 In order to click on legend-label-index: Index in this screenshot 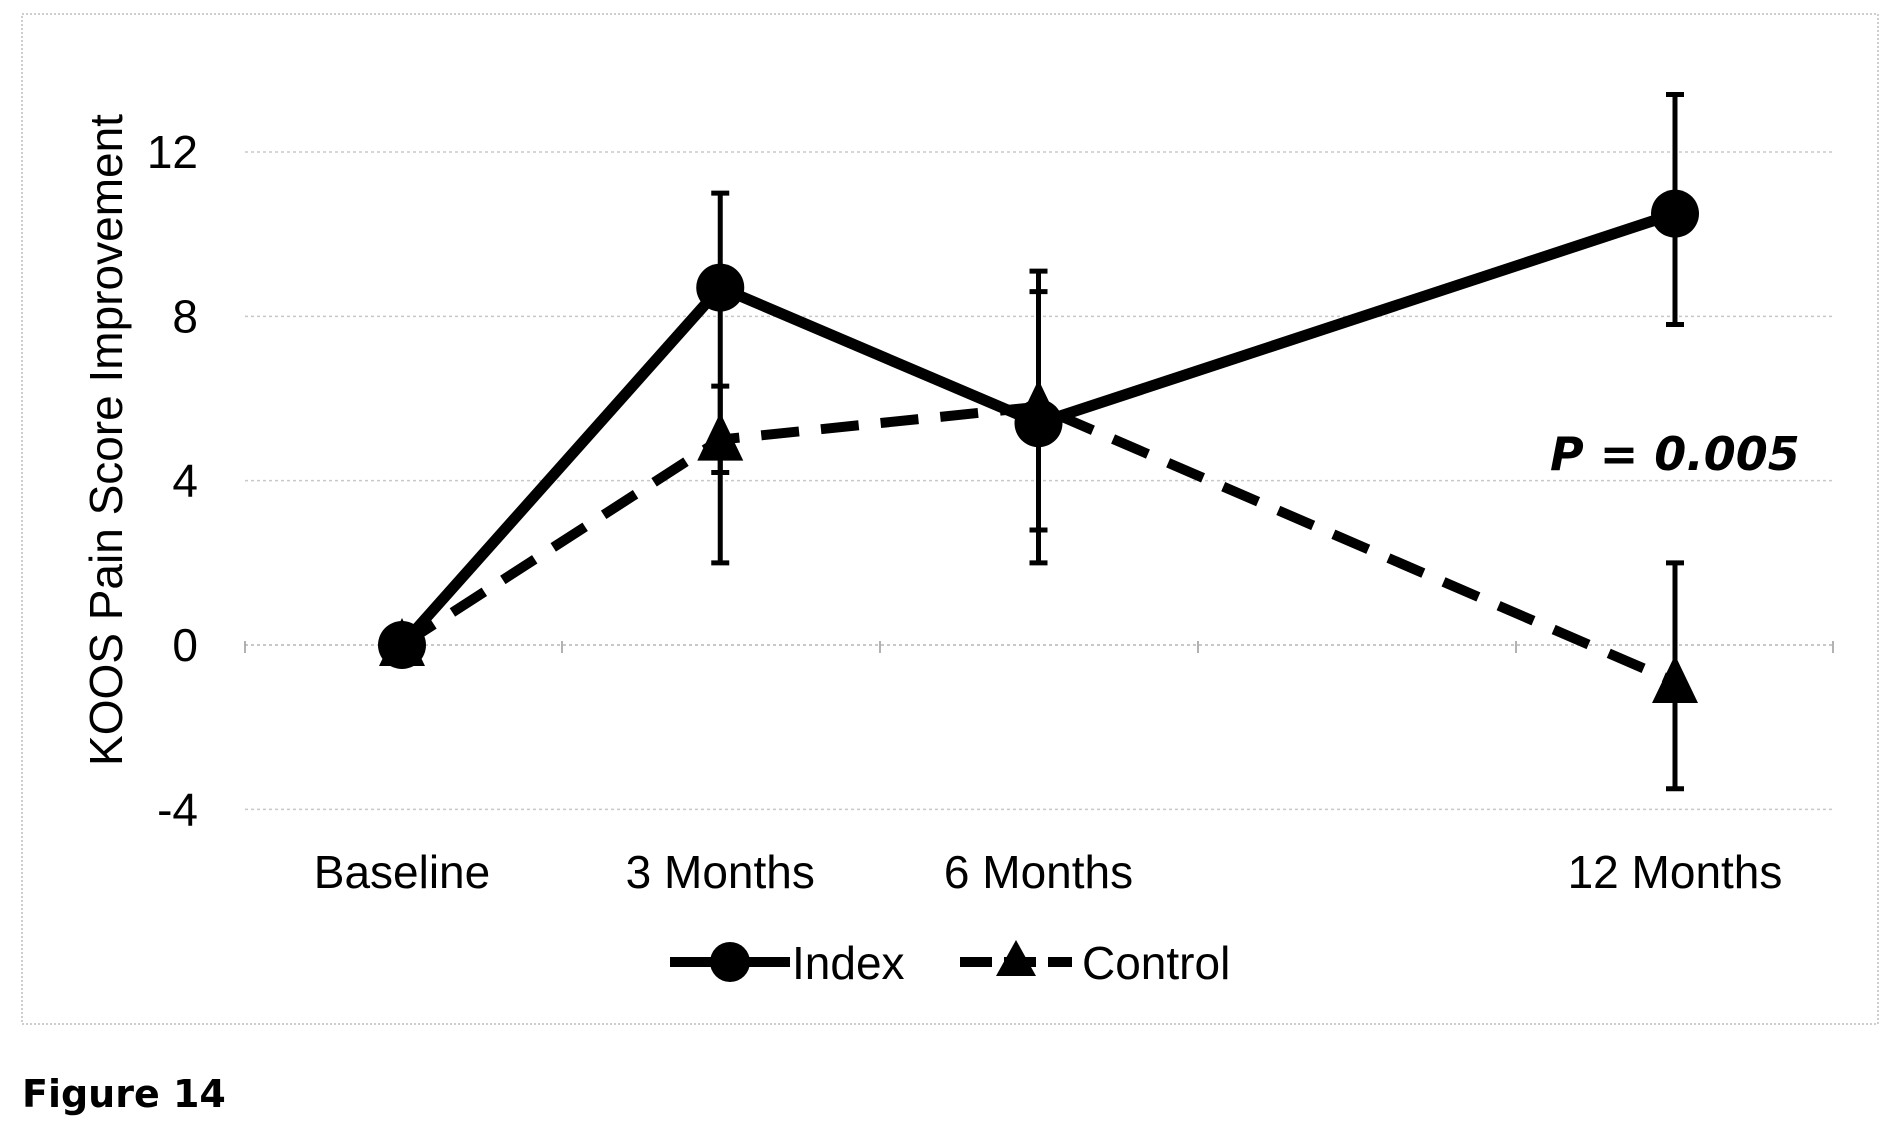, I will do `click(848, 963)`.